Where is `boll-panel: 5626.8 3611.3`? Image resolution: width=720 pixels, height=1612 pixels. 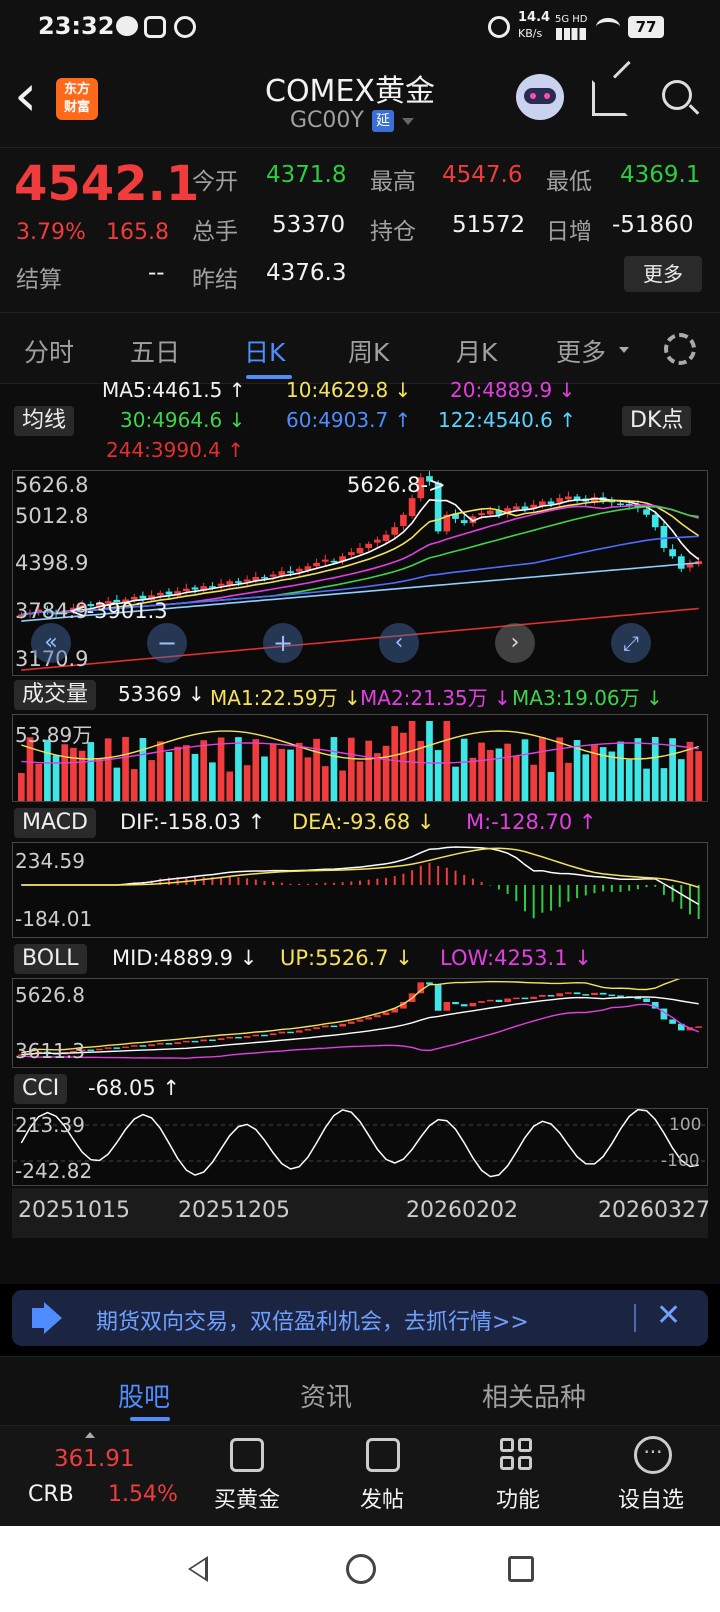 boll-panel: 5626.8 3611.3 is located at coordinates (360, 1023).